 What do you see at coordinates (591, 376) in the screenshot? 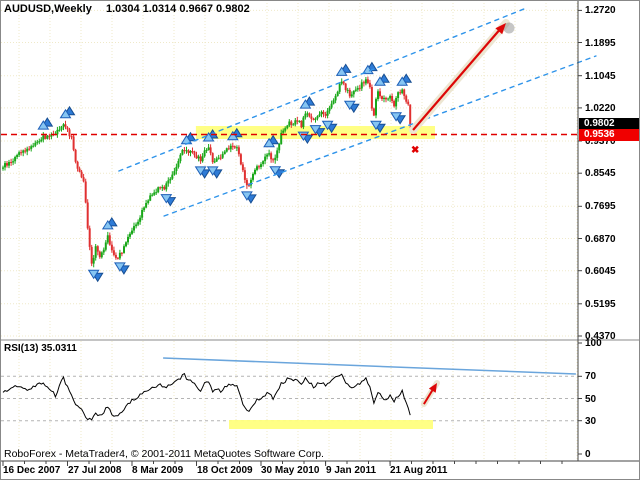
I see `rsi-tick-label: 70` at bounding box center [591, 376].